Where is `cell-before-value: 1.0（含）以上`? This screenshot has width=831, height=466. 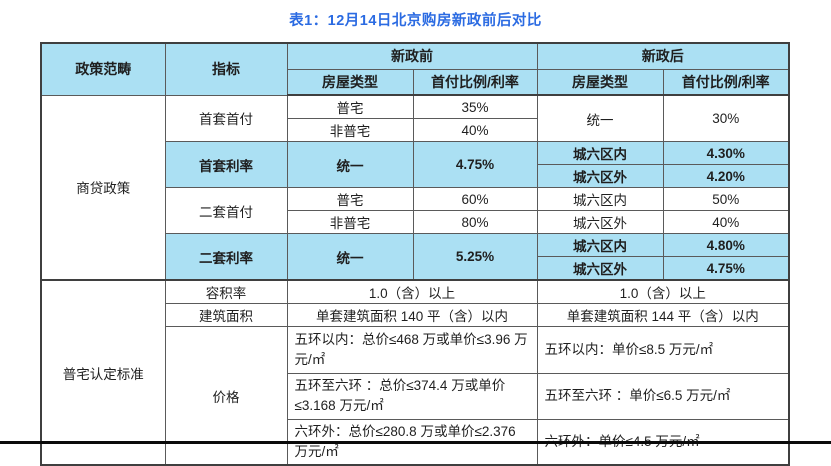 cell-before-value: 1.0（含）以上 is located at coordinates (412, 291).